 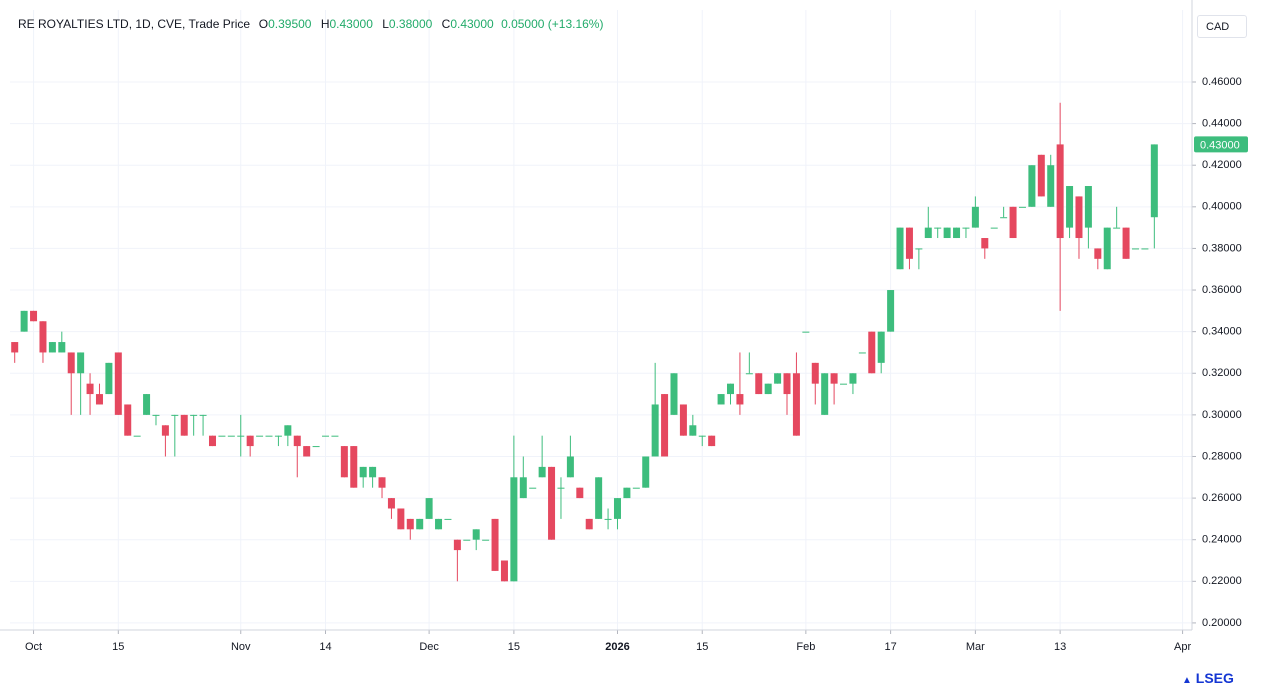 I want to click on low-value: 0.38000, so click(x=410, y=24).